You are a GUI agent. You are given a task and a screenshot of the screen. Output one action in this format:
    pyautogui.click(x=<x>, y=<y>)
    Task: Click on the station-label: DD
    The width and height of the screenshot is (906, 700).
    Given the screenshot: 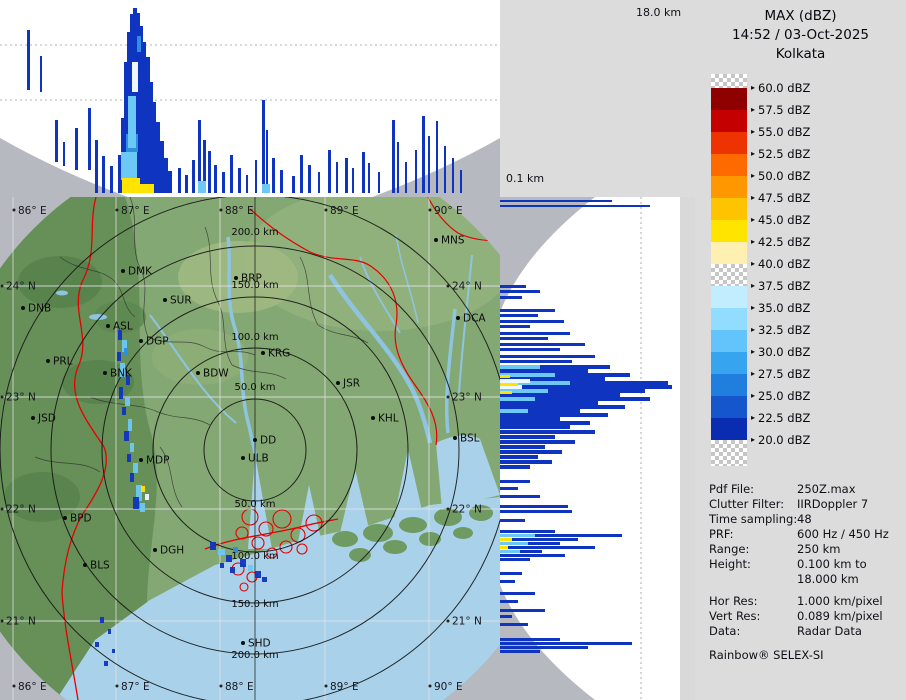 What is the action you would take?
    pyautogui.click(x=268, y=441)
    